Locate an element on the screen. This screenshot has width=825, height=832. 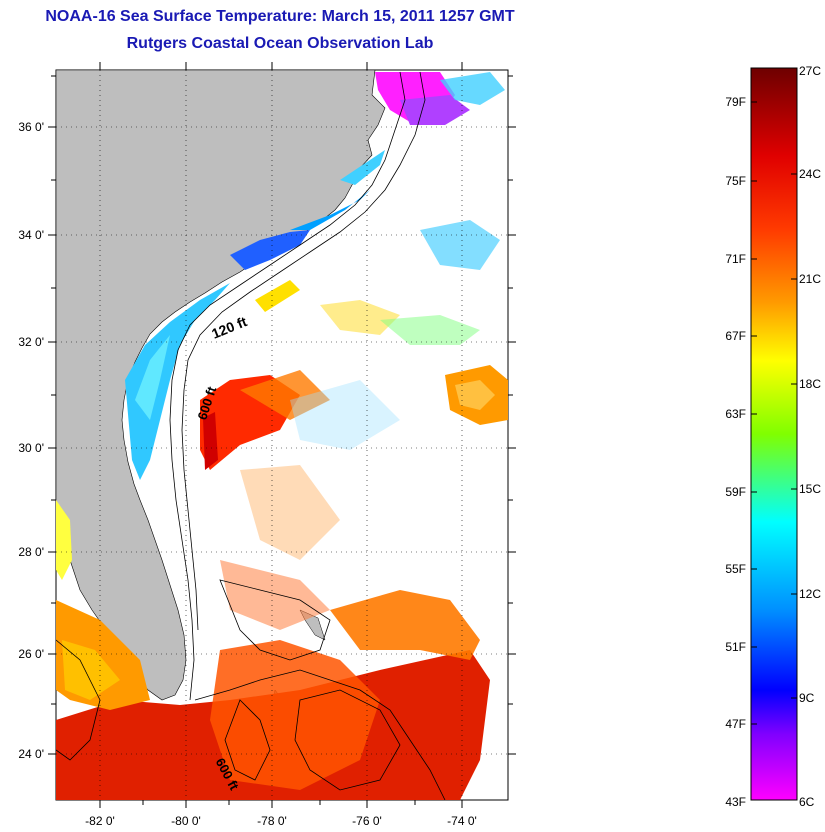
lon-label: -78 0' is located at coordinates (272, 821).